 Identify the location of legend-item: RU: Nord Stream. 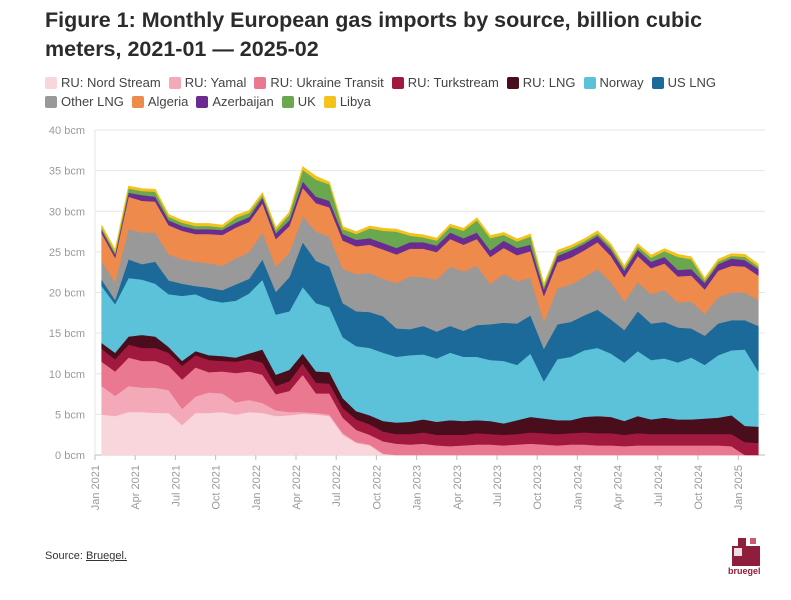
(103, 82).